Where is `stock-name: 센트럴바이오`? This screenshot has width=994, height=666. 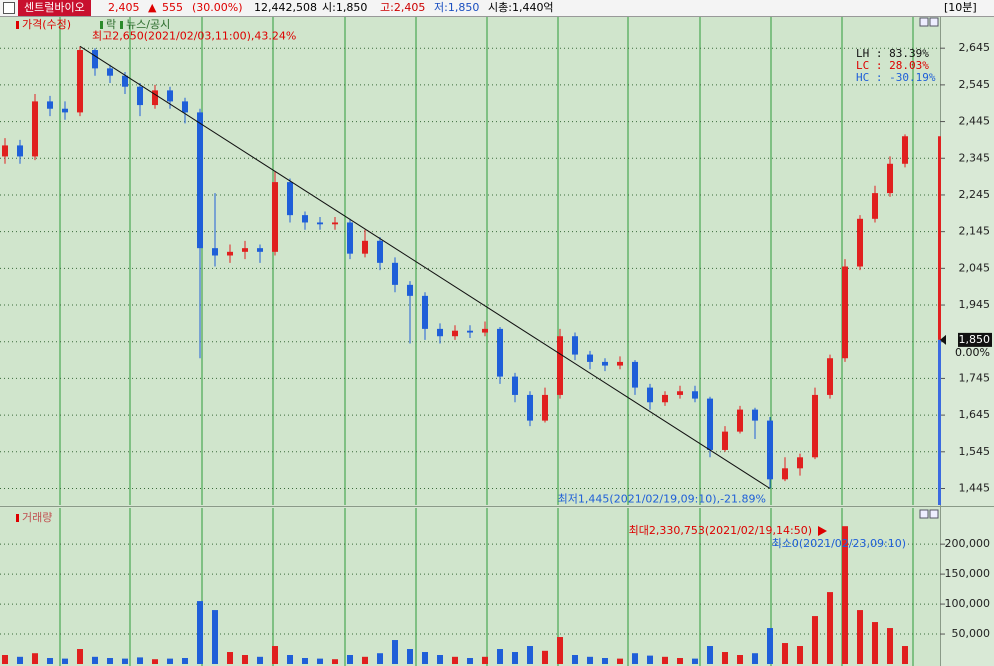
stock-name: 센트럴바이오 is located at coordinates (54, 8).